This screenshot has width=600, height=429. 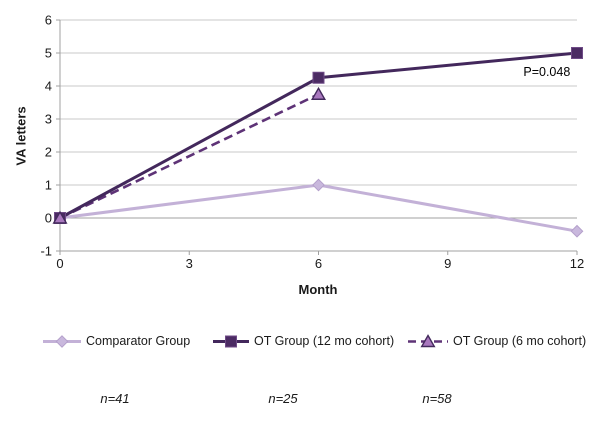 What do you see at coordinates (48, 86) in the screenshot?
I see `y-tick-label: 4` at bounding box center [48, 86].